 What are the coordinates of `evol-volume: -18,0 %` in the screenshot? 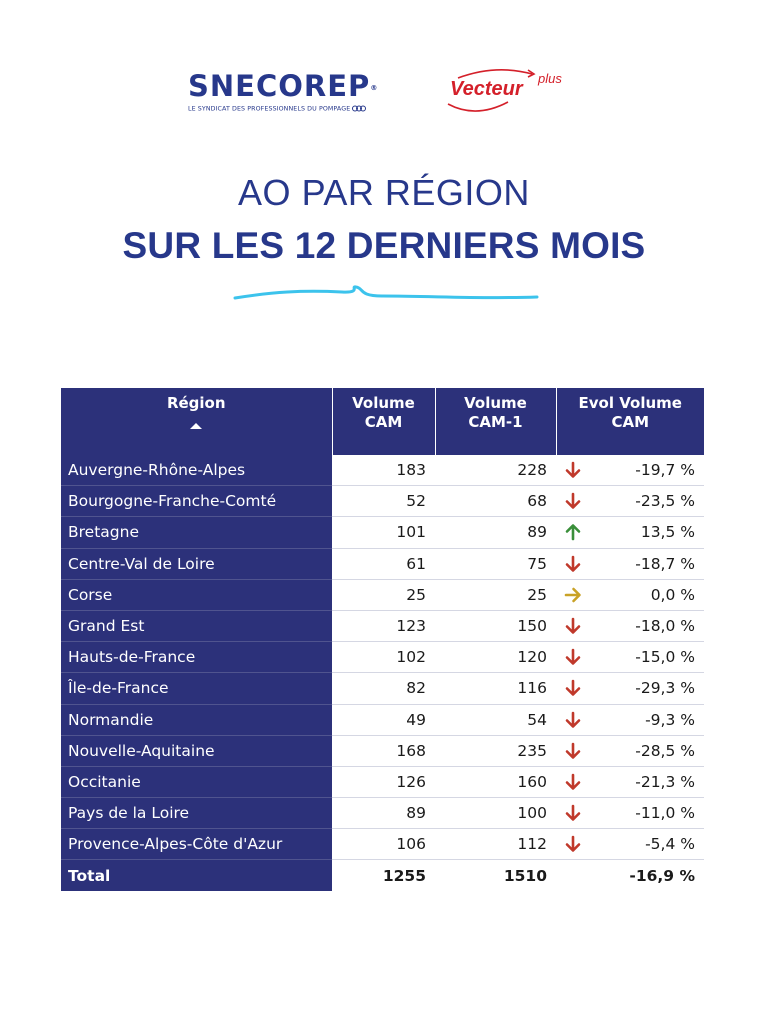 It's located at (630, 626).